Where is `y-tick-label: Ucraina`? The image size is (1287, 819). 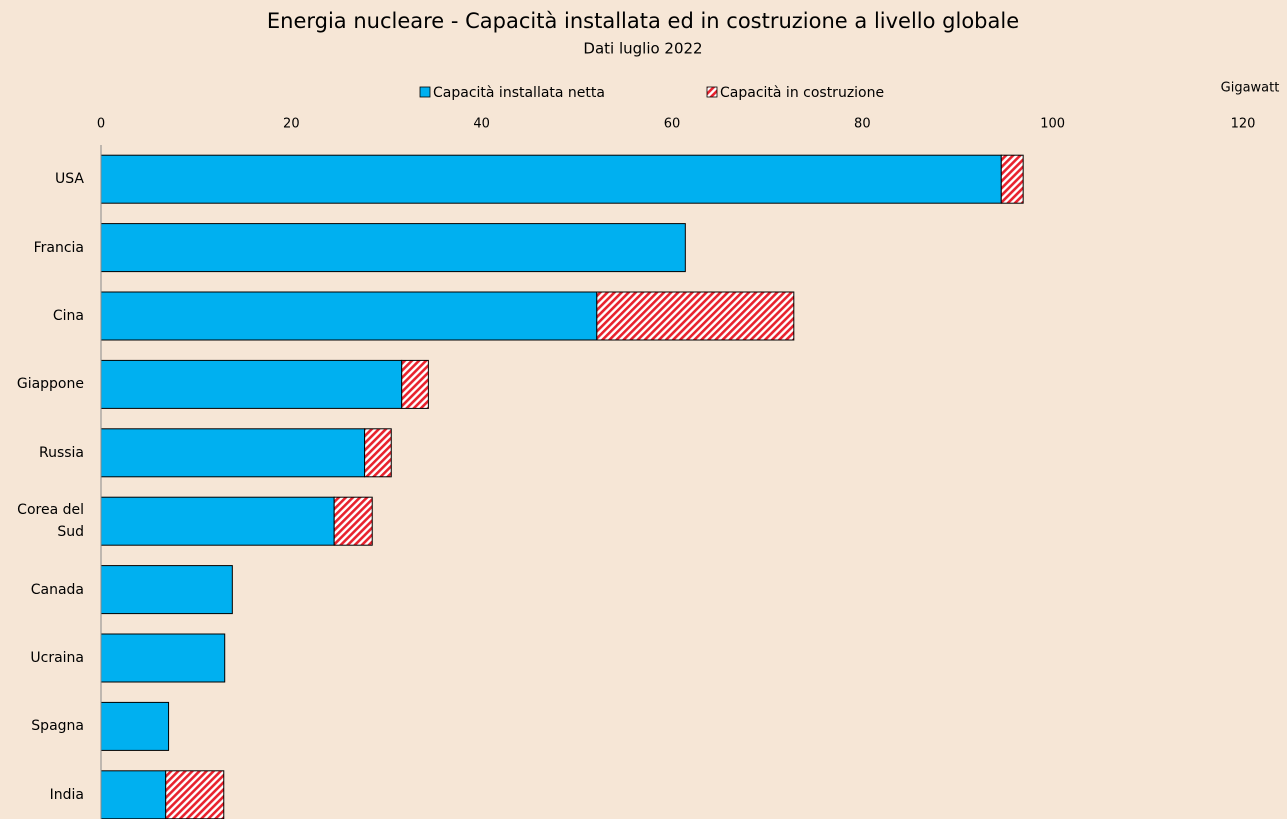 y-tick-label: Ucraina is located at coordinates (57, 658).